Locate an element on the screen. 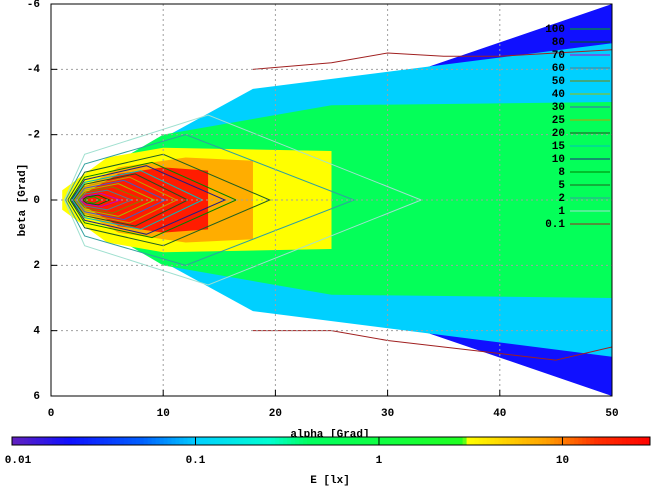 The width and height of the screenshot is (651, 491). y-axis-label: beta [Grad] is located at coordinates (23, 200).